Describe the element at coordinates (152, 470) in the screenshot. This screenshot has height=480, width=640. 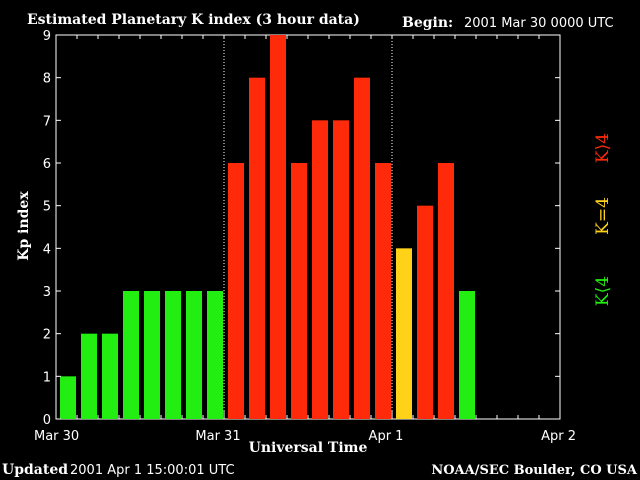
I see `updated-value: 2001 Apr 1 15:00:01 UTC` at that location.